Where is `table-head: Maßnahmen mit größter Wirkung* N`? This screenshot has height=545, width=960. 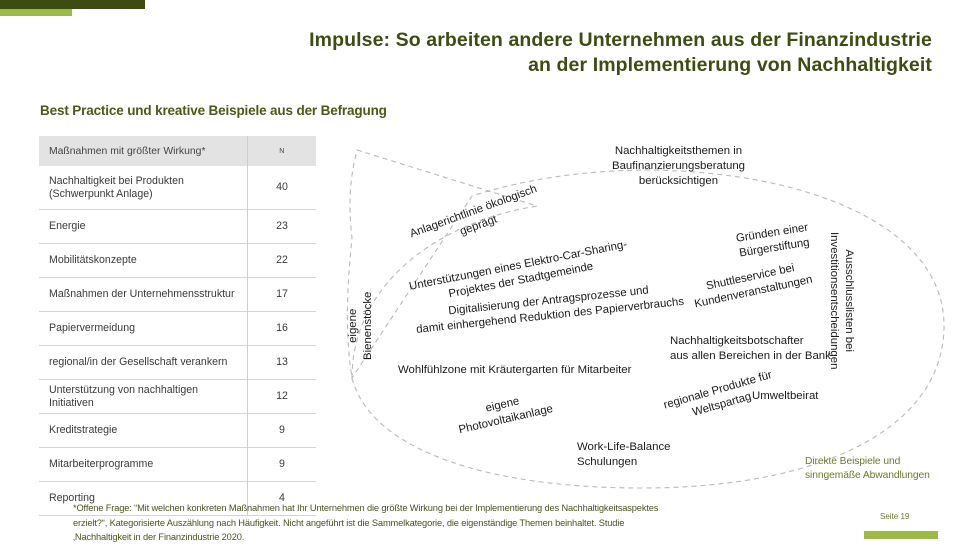 table-head: Maßnahmen mit größter Wirkung* N is located at coordinates (177, 151).